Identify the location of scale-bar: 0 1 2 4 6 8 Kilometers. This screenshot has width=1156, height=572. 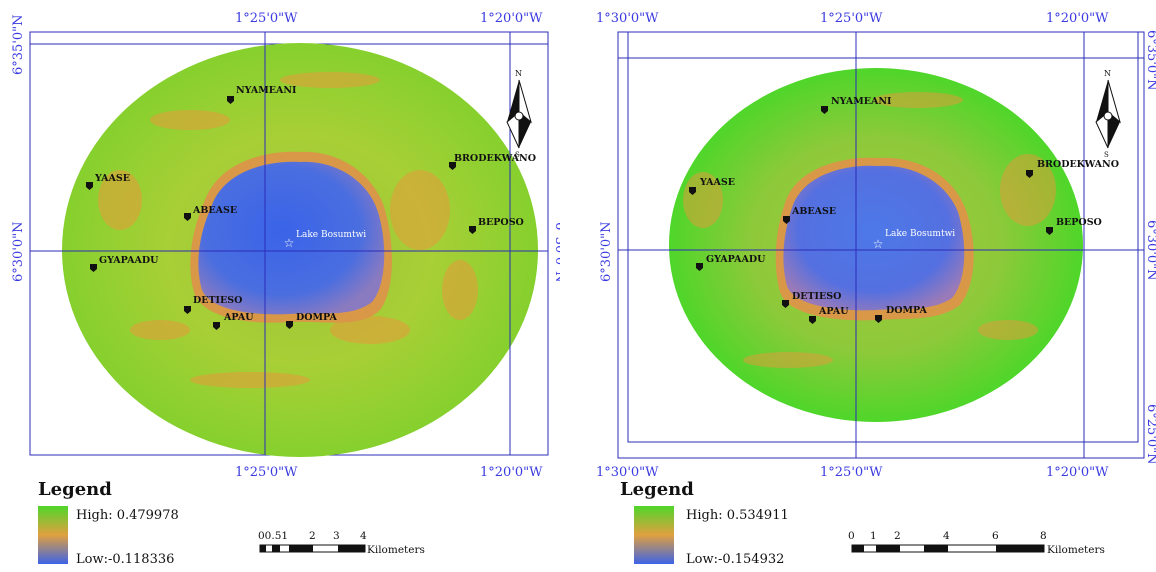
(976, 543).